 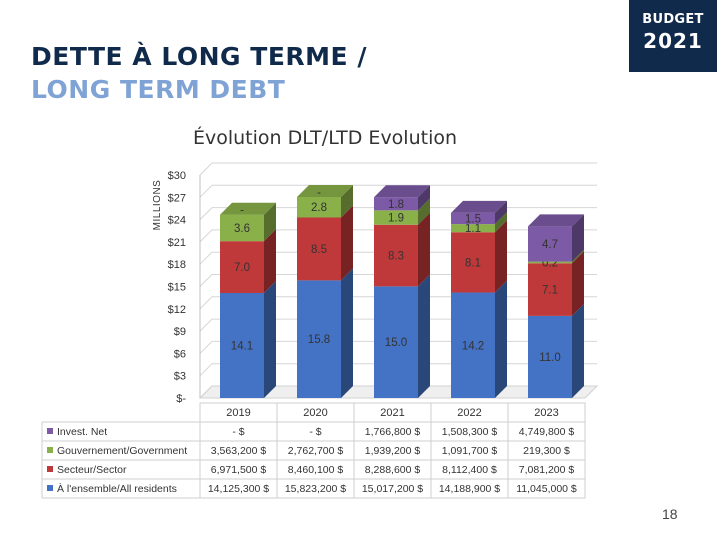 What do you see at coordinates (177, 176) in the screenshot?
I see `y-tick-label: $30` at bounding box center [177, 176].